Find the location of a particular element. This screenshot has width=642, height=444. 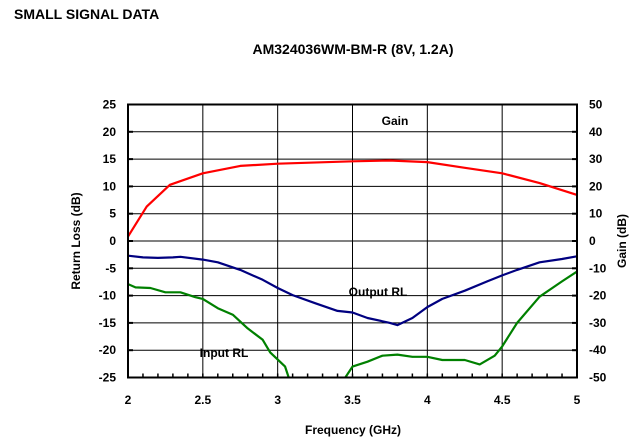

section-title: SMALL SIGNAL DATA is located at coordinates (87, 14).